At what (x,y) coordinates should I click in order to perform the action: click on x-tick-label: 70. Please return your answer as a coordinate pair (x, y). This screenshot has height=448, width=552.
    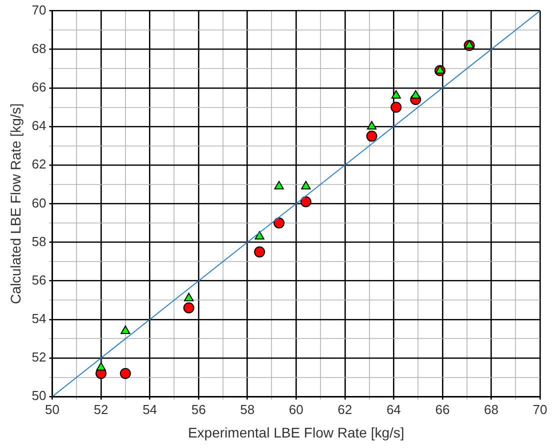
    Looking at the image, I should click on (540, 409).